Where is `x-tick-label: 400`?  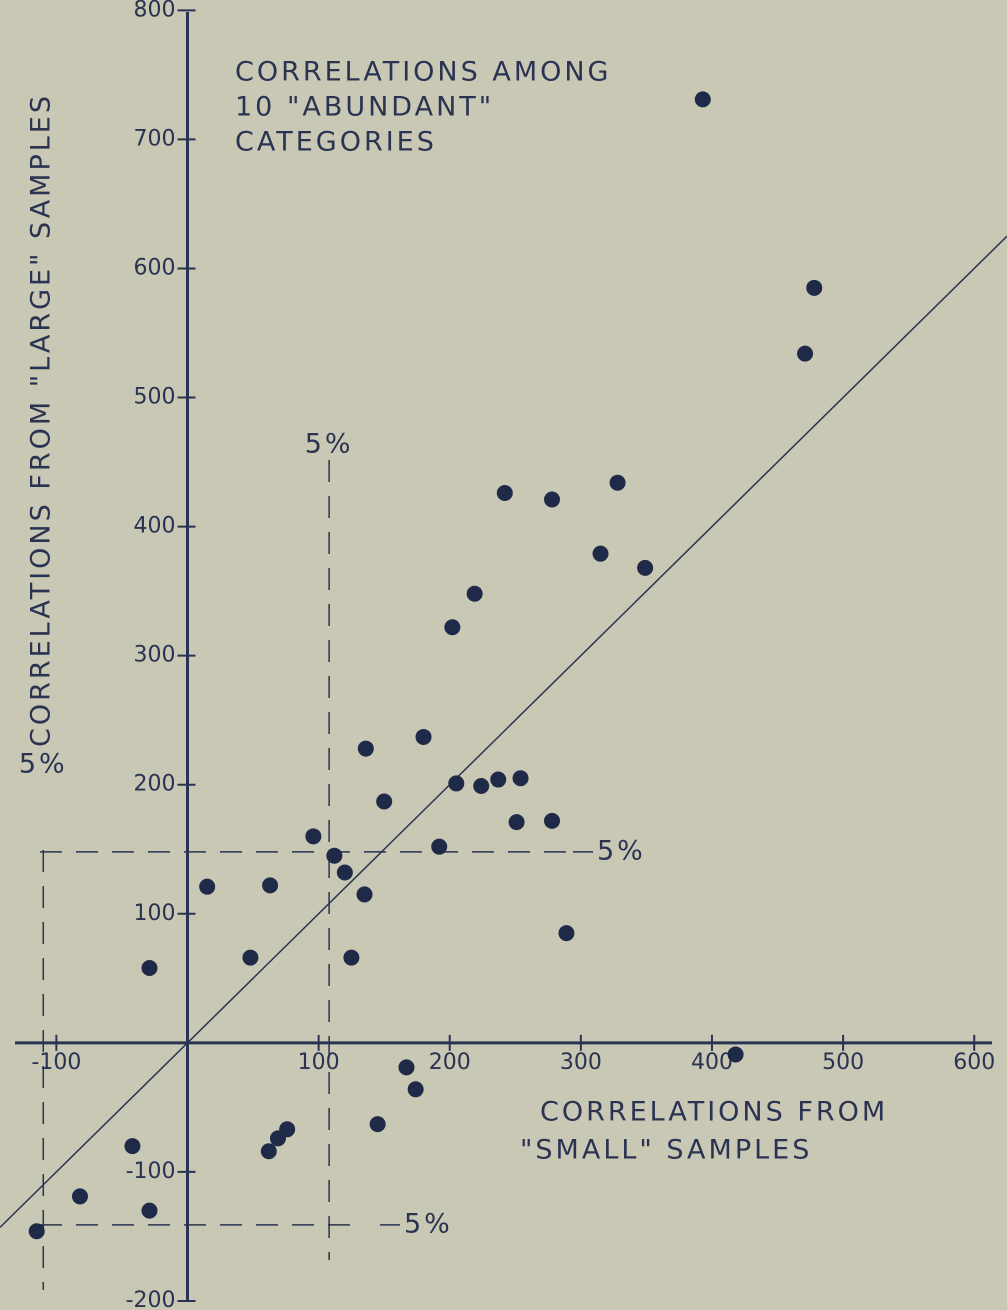 x-tick-label: 400 is located at coordinates (712, 1062).